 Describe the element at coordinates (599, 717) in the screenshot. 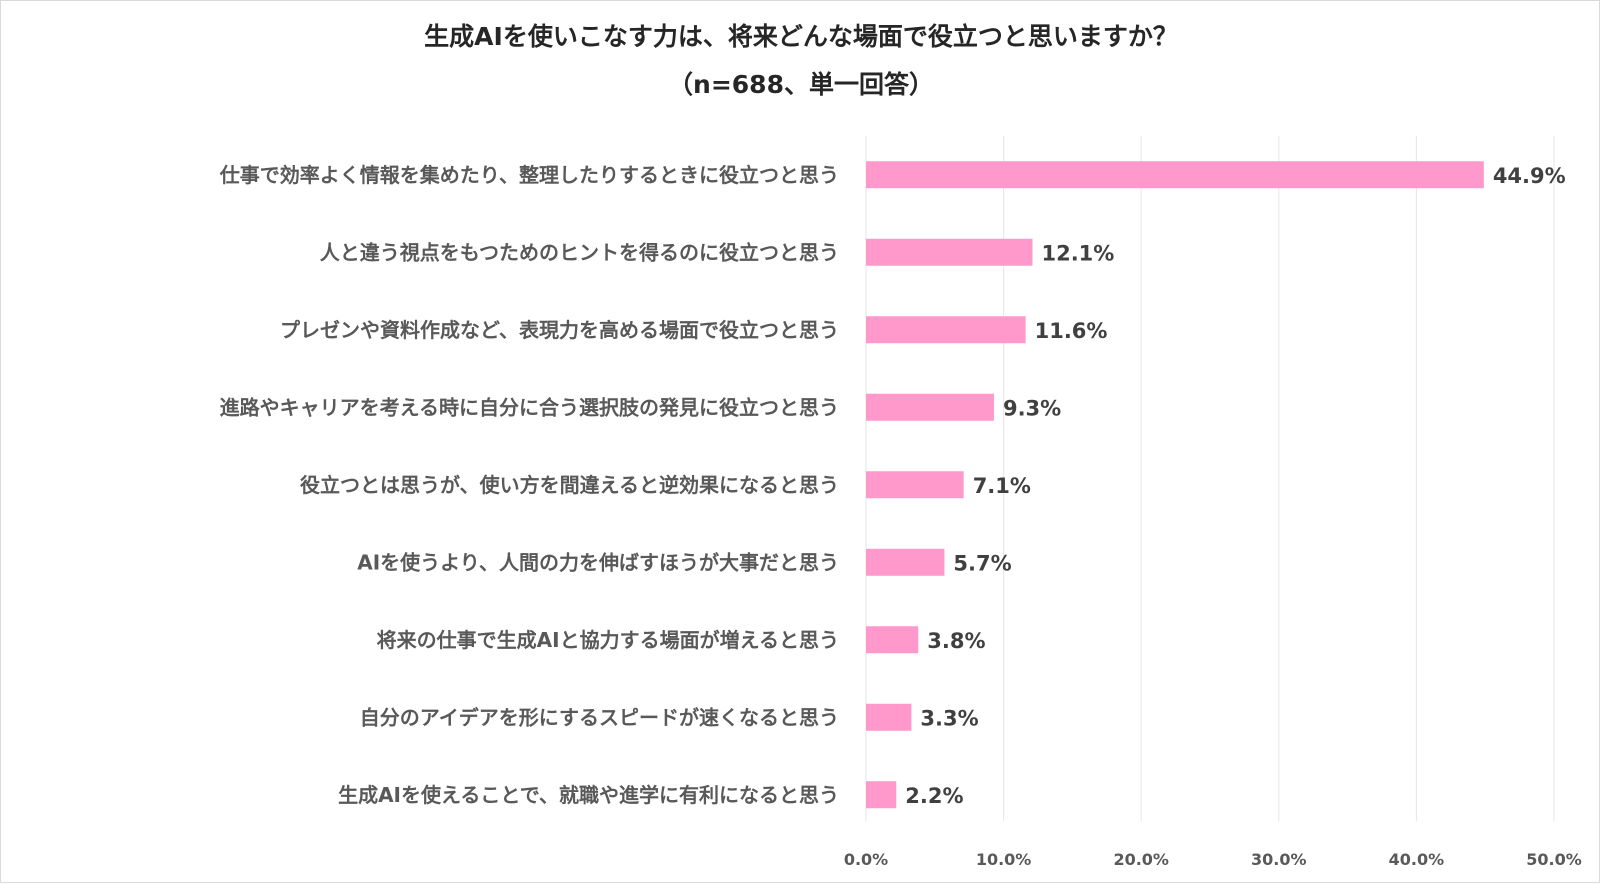

I see `category-label: 自分のアイデアを形にするスピードが速くなると思う` at that location.